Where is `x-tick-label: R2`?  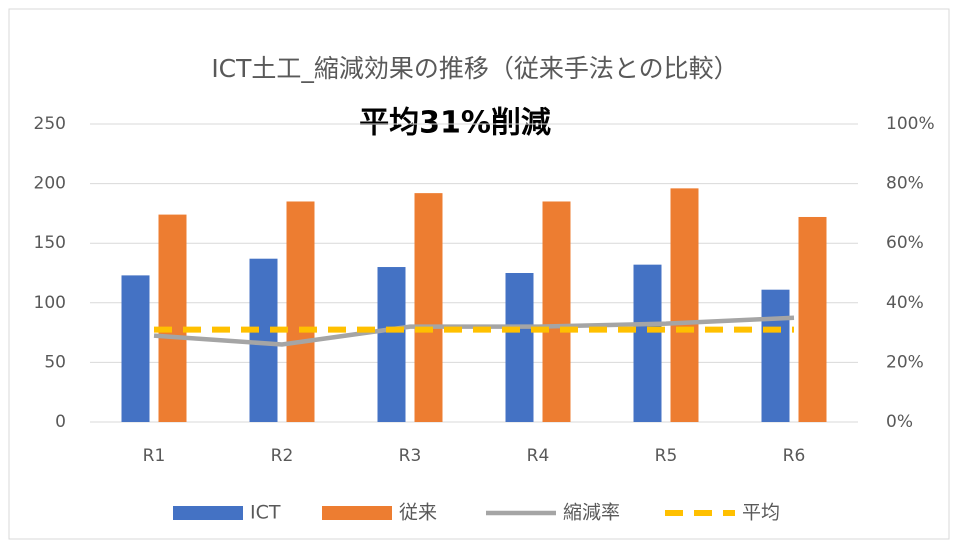 x-tick-label: R2 is located at coordinates (282, 456).